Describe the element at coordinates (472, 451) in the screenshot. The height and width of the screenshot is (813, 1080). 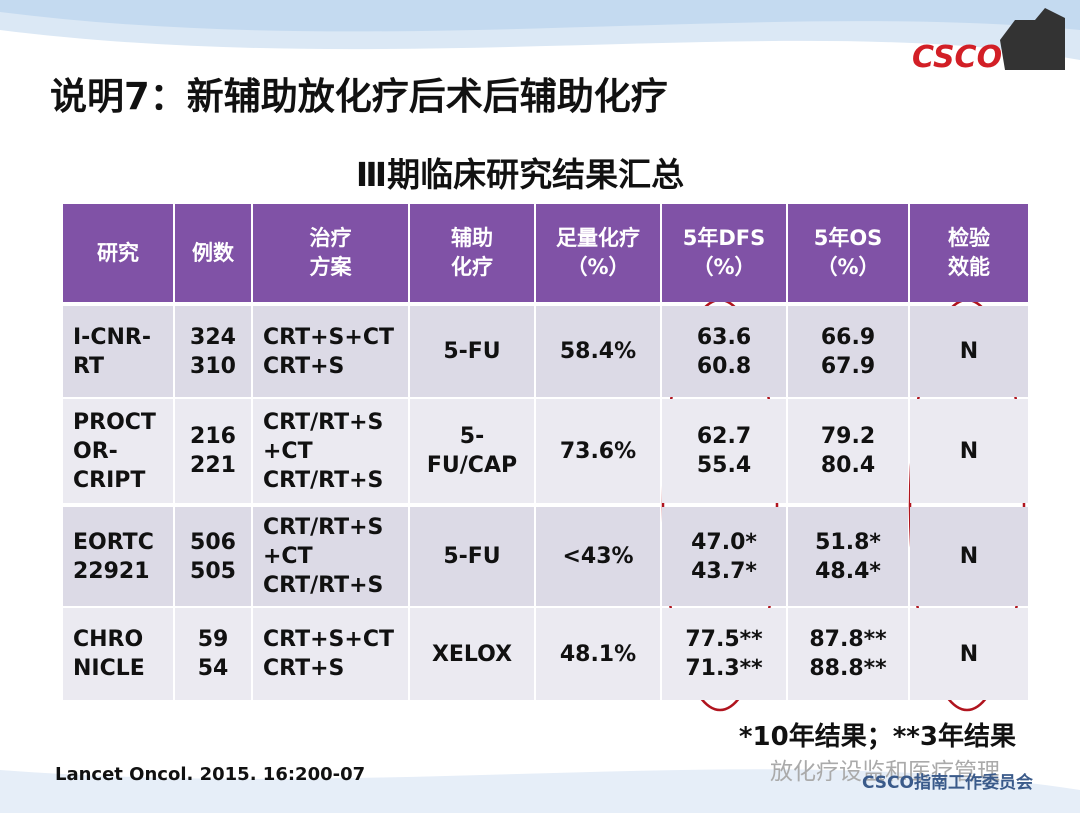
I see `table-cell: 5- FU/CAP` at that location.